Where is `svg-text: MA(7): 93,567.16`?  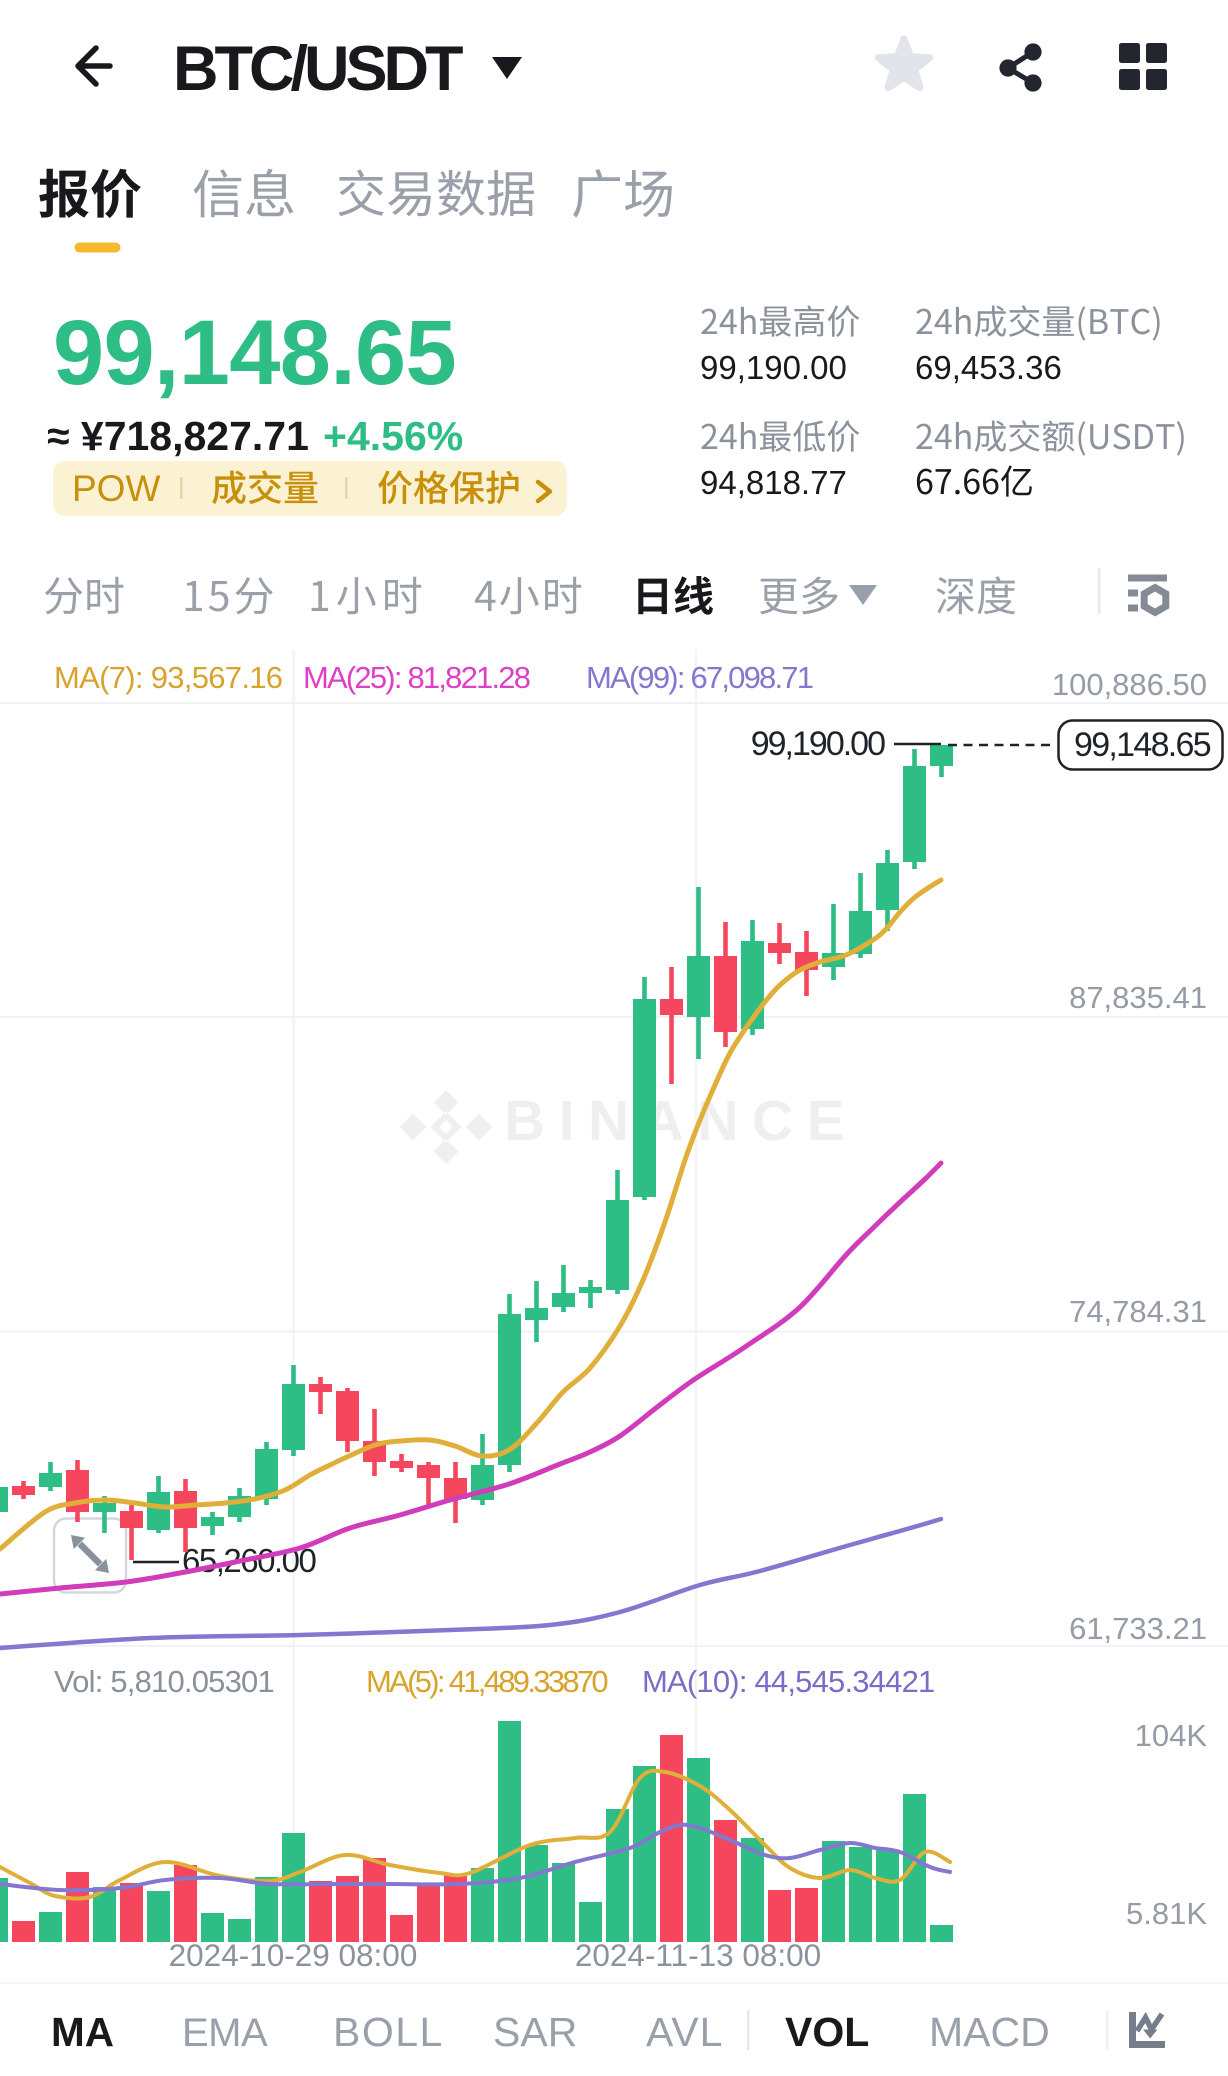
svg-text: MA(7): 93,567.16 is located at coordinates (168, 677).